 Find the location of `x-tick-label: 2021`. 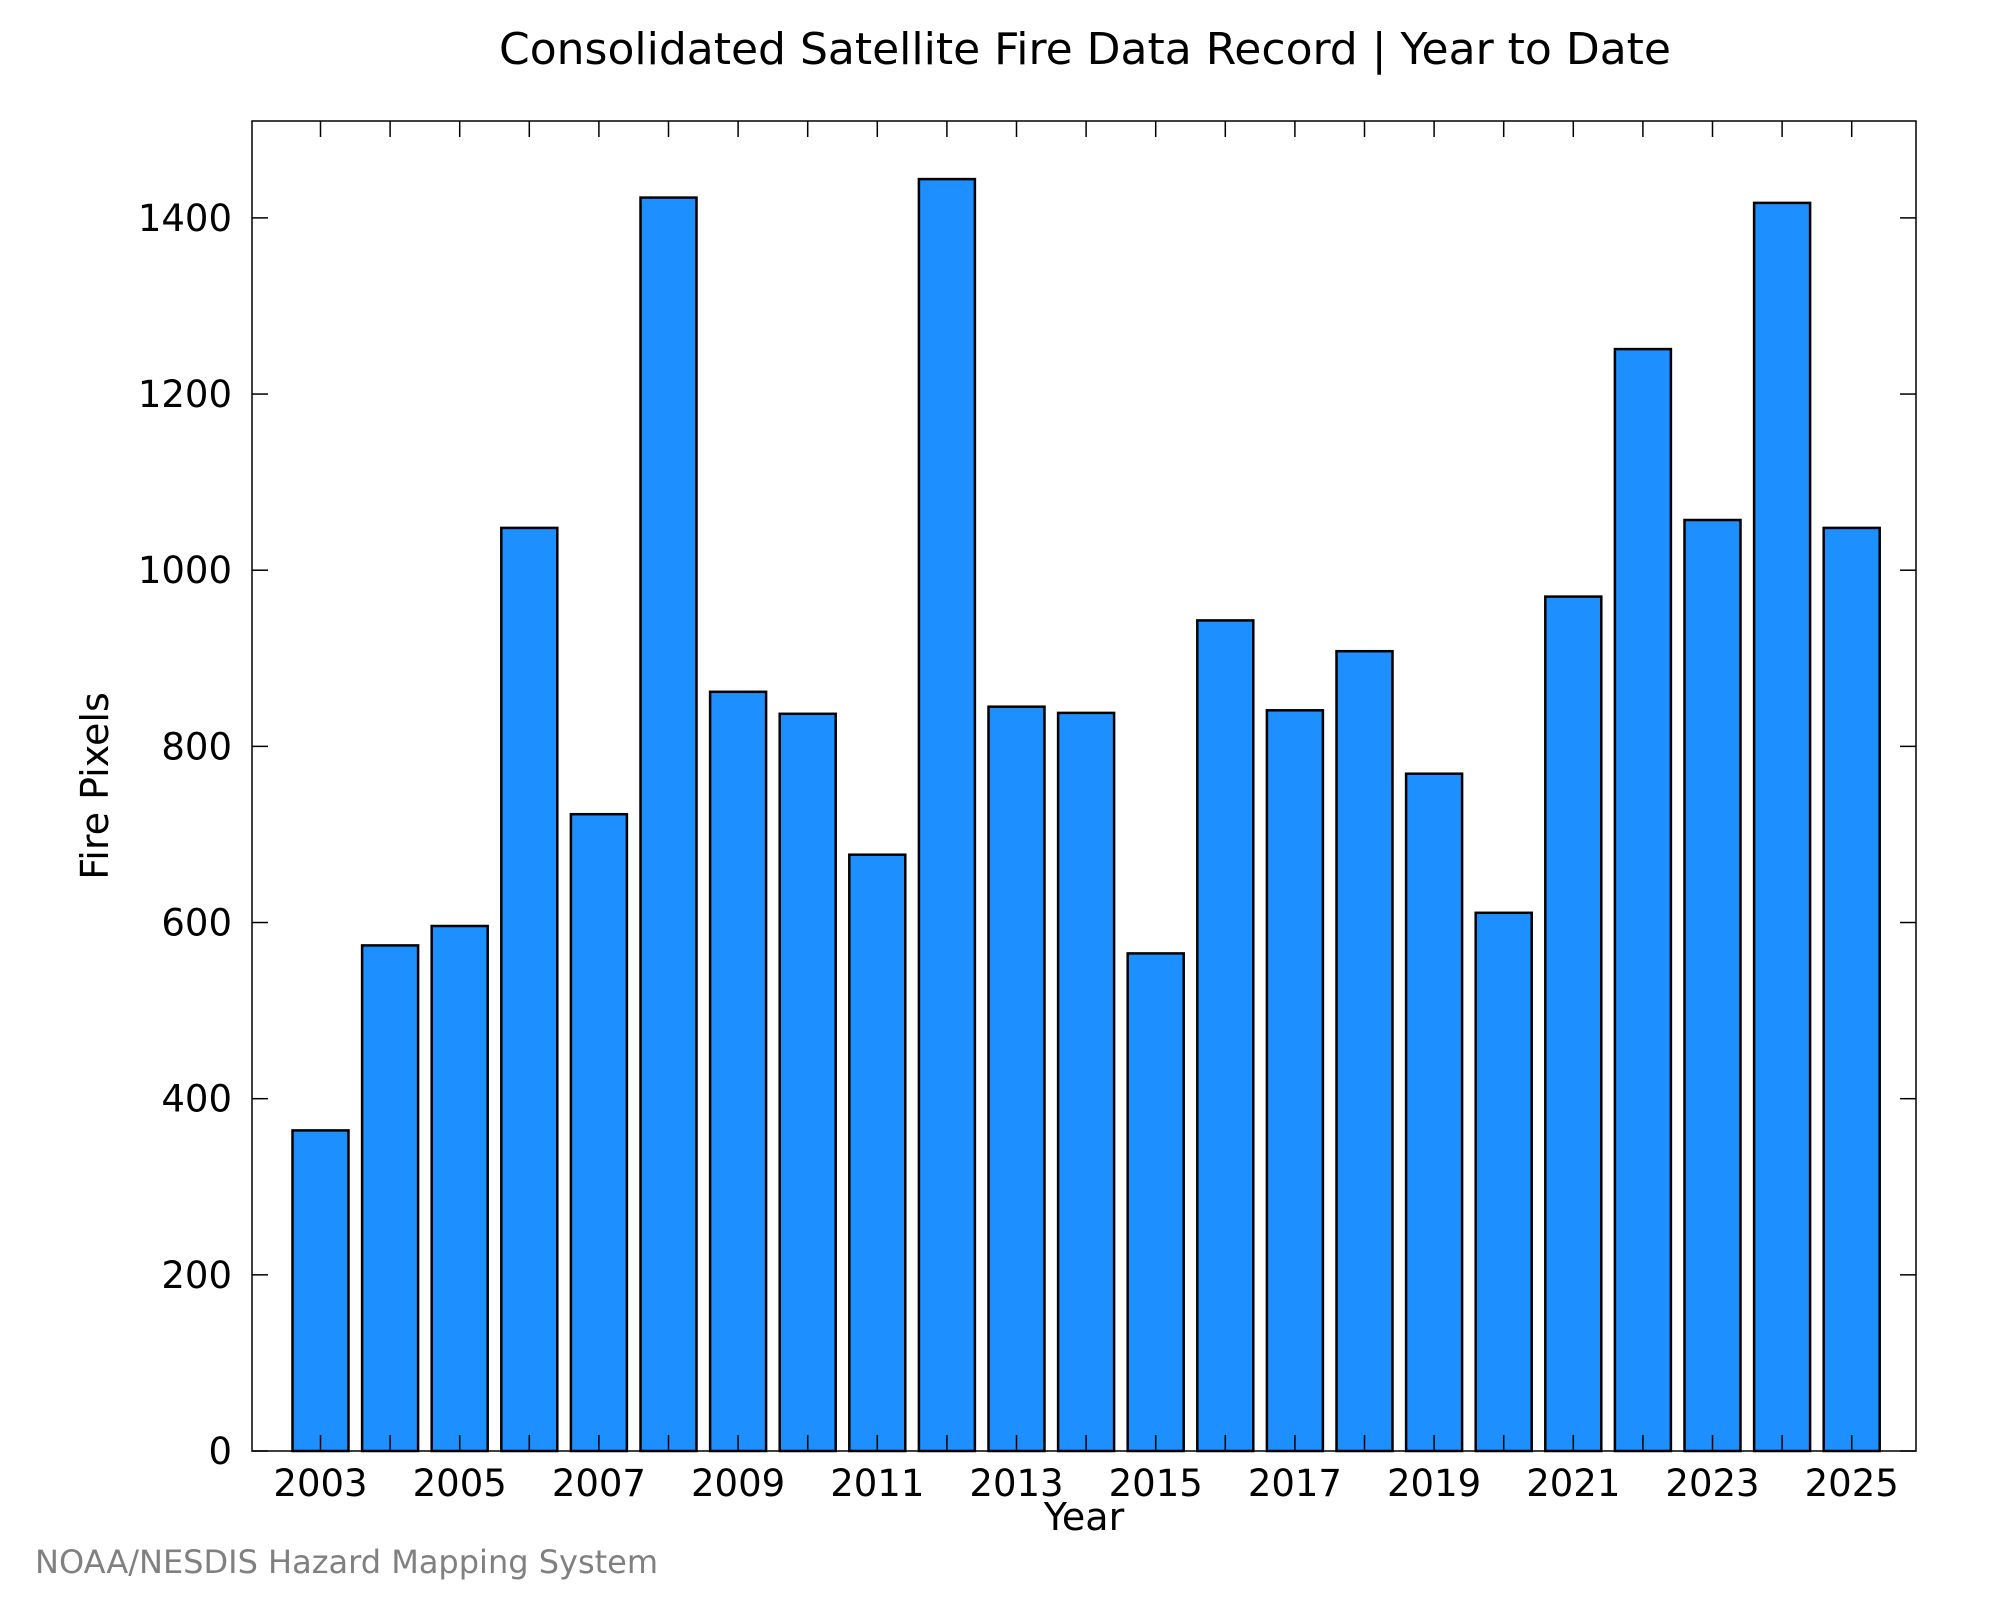

x-tick-label: 2021 is located at coordinates (1573, 1483).